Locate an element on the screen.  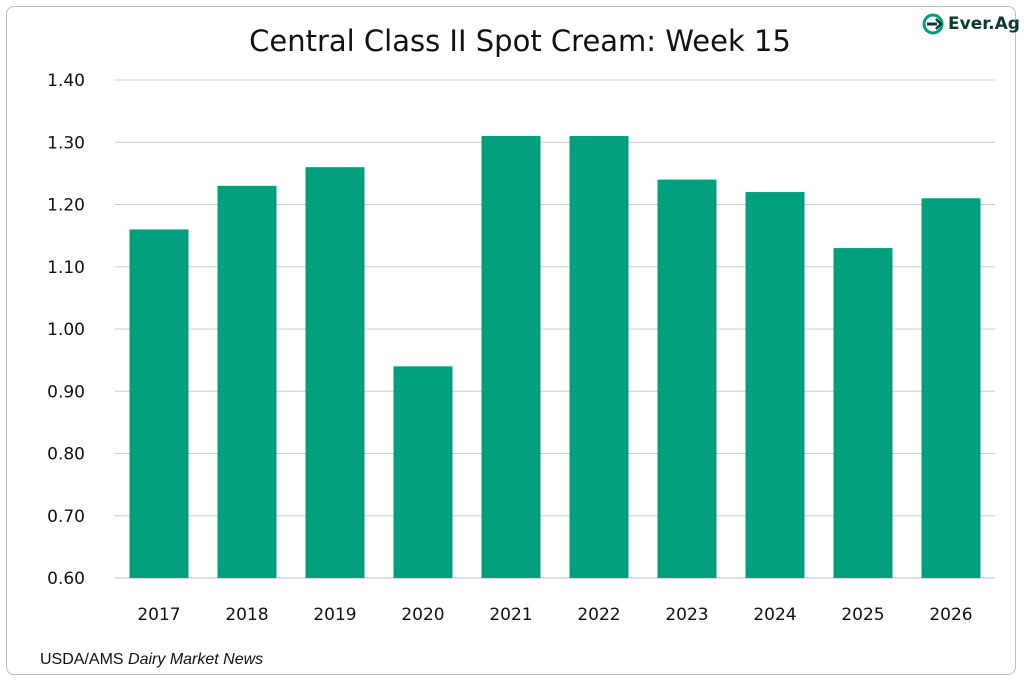
y-tick-label: 1.30 is located at coordinates (66, 143).